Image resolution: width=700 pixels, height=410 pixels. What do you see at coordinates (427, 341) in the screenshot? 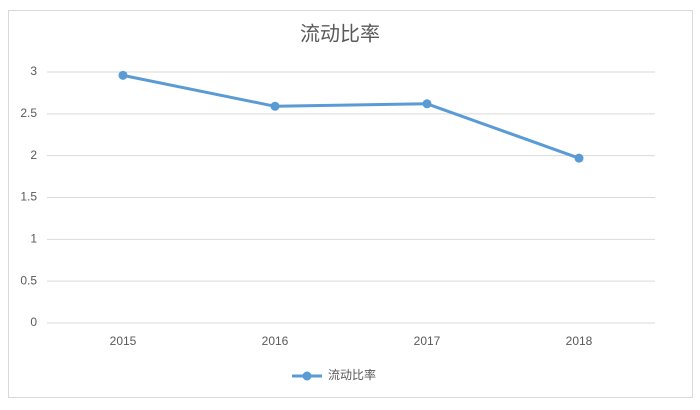
I see `x-tick-label: 2017` at bounding box center [427, 341].